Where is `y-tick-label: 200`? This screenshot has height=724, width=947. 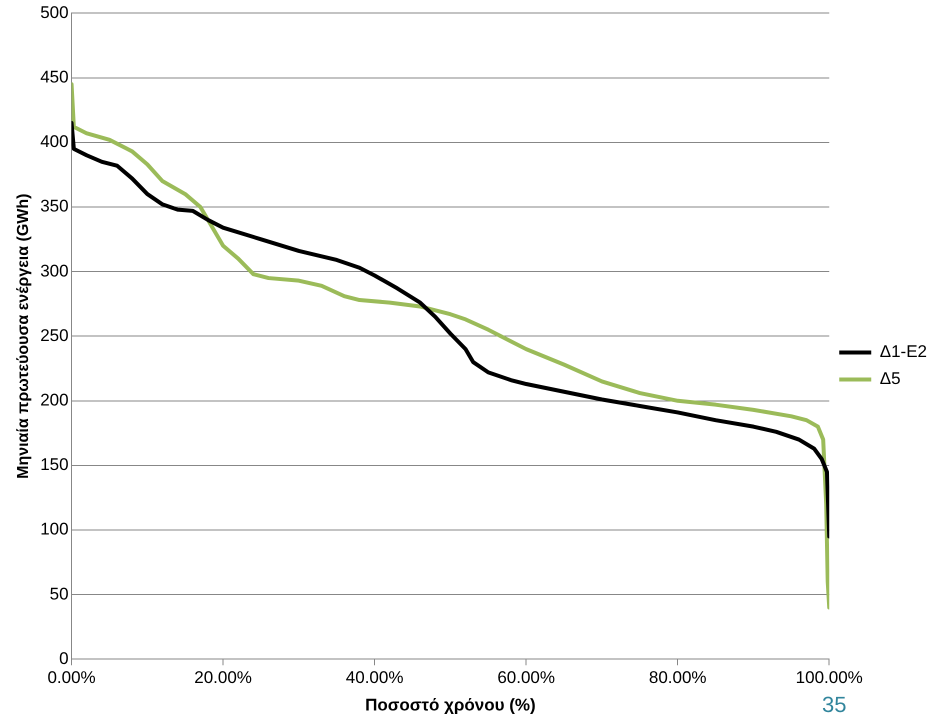 y-tick-label: 200 is located at coordinates (54, 400).